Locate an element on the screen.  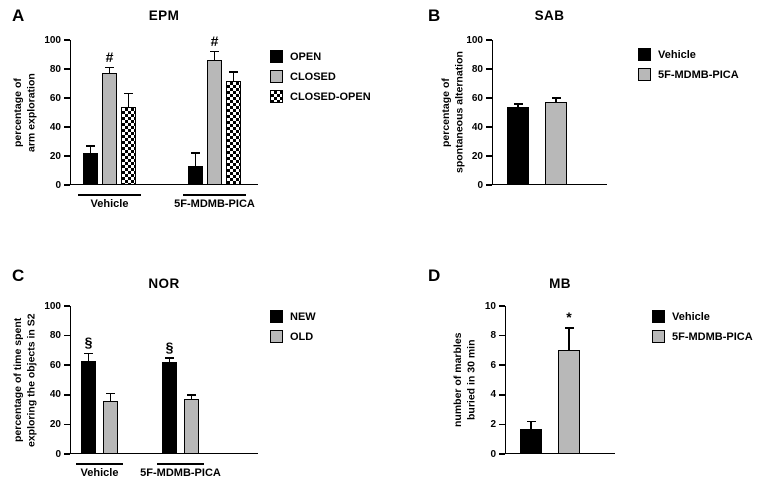
legend-item: CLOSED-OPEN is located at coordinates (320, 96).